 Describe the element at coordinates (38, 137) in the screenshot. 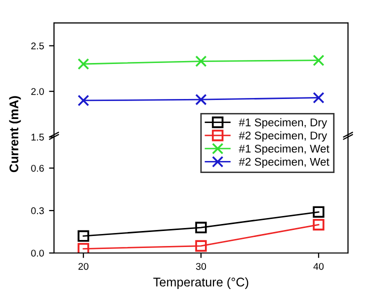

I see `y-tick-label: 1.5` at that location.